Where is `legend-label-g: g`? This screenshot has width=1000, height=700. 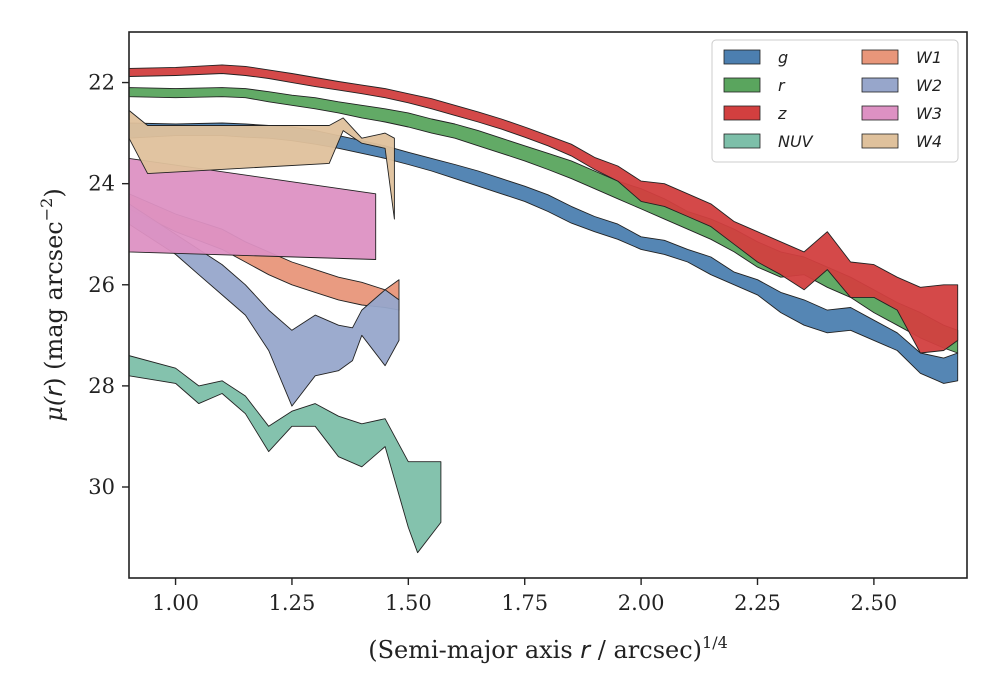
legend-label-g: g is located at coordinates (783, 57).